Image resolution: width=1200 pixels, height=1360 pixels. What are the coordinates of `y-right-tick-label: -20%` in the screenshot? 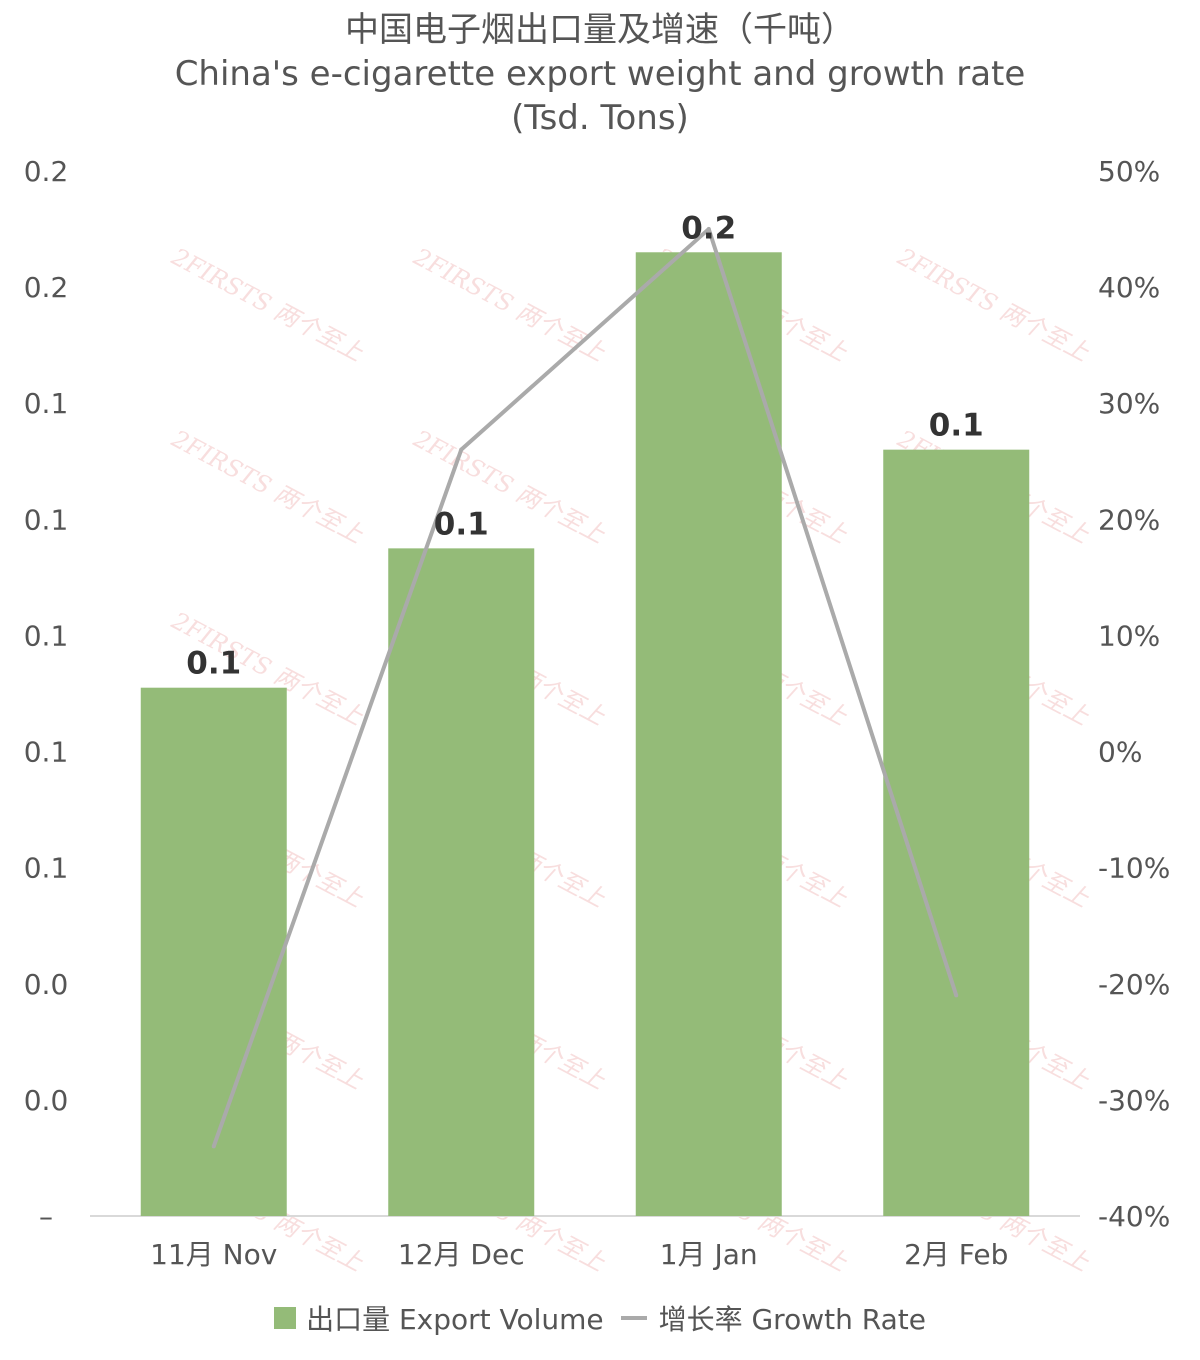 It's located at (1134, 984).